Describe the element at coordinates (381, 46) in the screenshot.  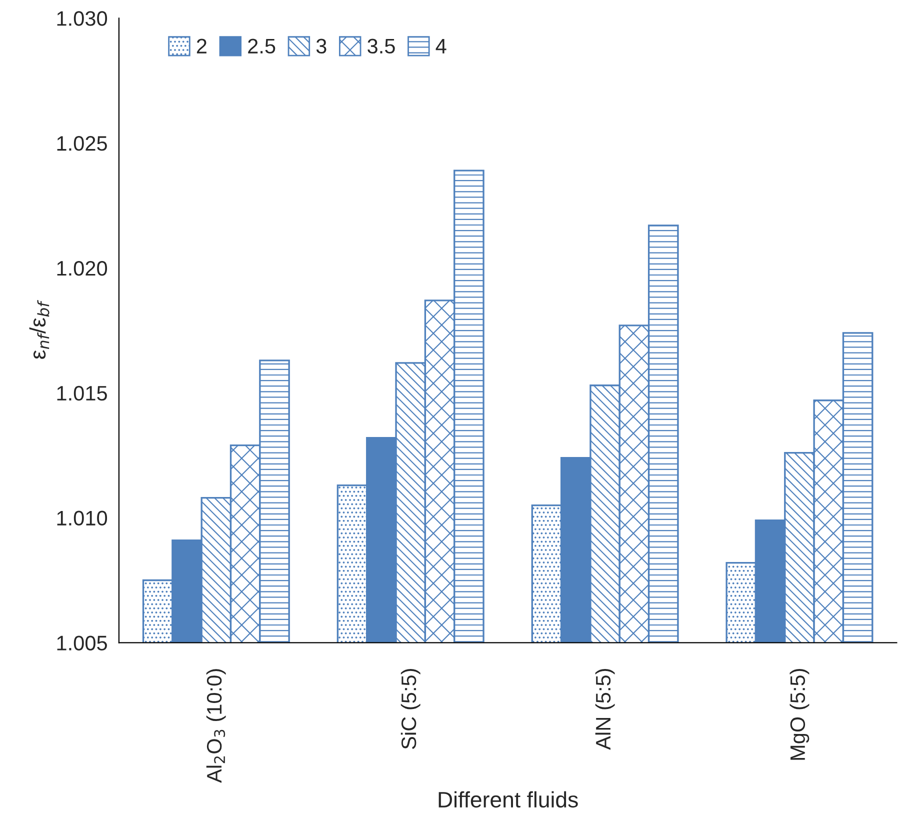
I see `legend-label: 3.5` at that location.